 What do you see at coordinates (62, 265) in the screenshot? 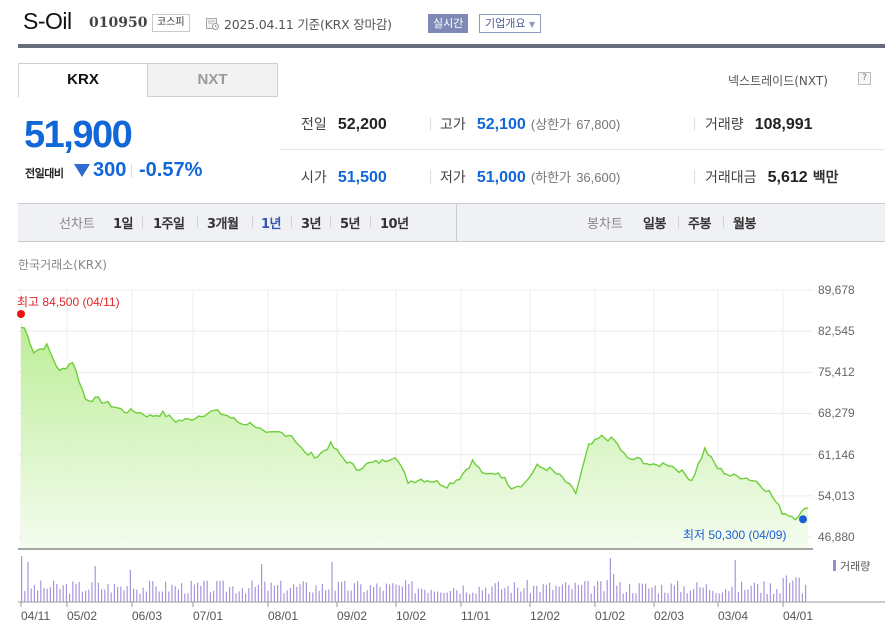
I see `exchange-label: 한국거래소(KRX)` at bounding box center [62, 265].